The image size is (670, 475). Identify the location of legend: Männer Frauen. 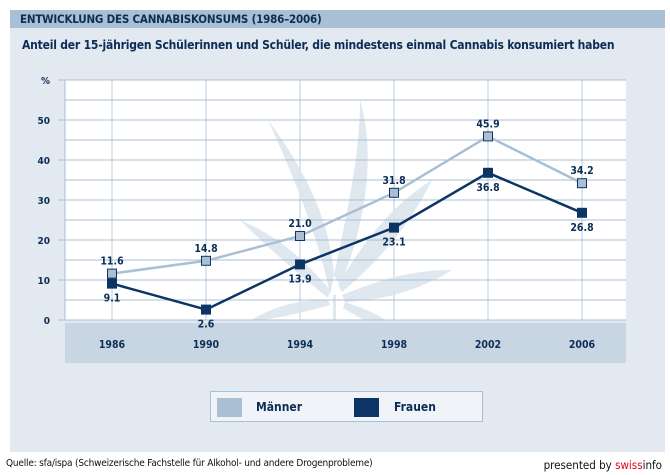
(346, 406).